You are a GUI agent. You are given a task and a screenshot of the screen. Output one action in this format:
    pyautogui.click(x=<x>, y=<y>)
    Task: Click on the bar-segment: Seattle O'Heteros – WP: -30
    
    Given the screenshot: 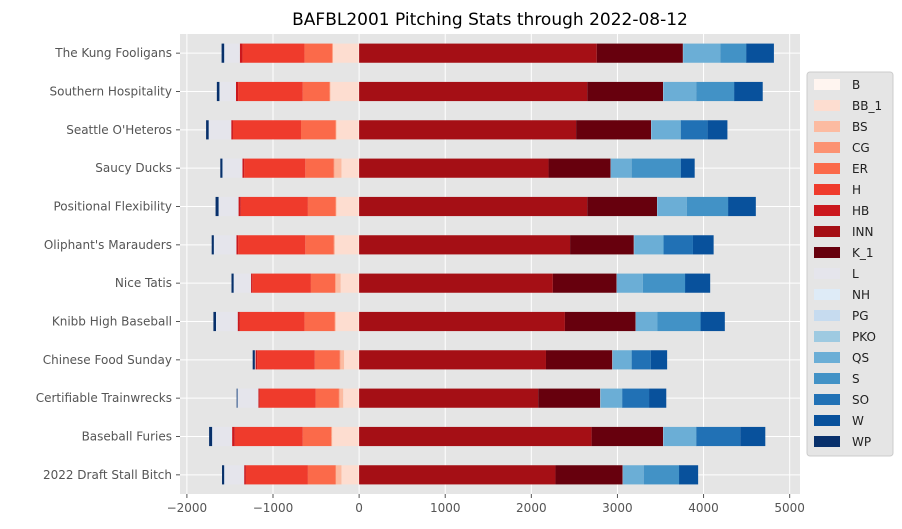 What is the action you would take?
    pyautogui.click(x=207, y=130)
    